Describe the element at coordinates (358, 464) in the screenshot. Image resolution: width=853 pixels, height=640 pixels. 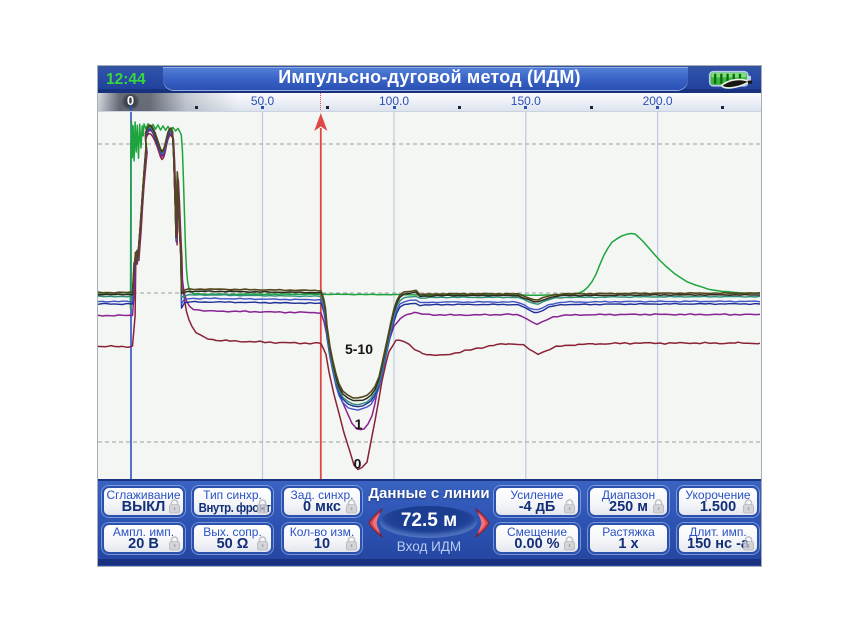
I see `svg-text: 0` at that location.